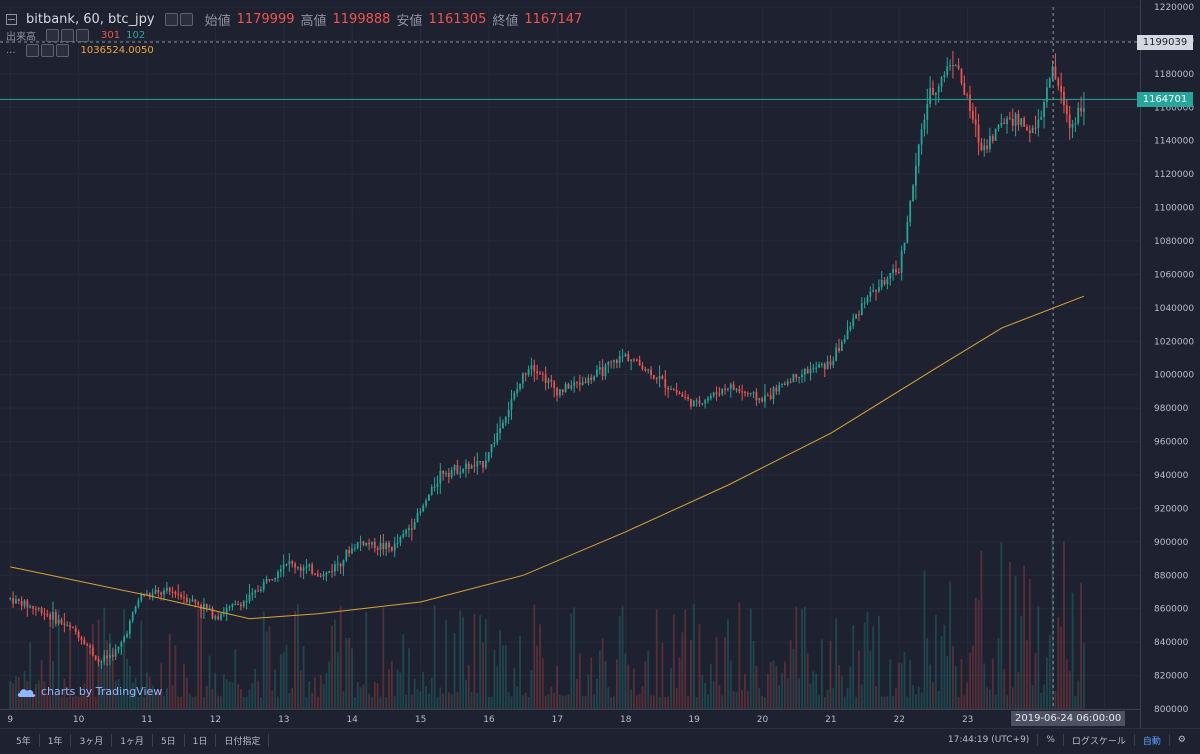  I want to click on collapse-icon, so click(11, 19).